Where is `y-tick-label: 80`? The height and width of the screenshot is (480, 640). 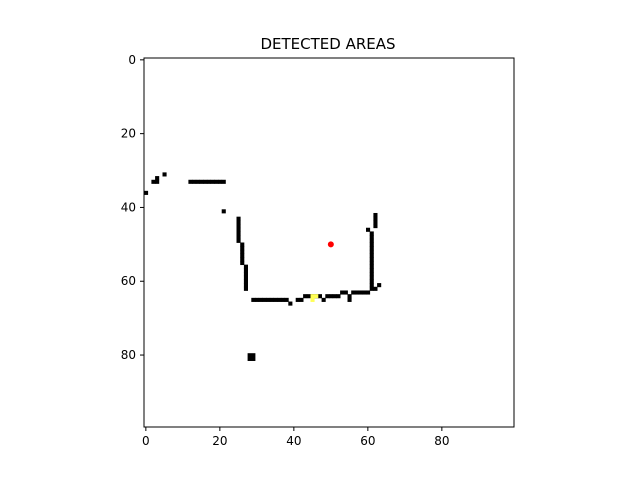
y-tick-label: 80 is located at coordinates (128, 355).